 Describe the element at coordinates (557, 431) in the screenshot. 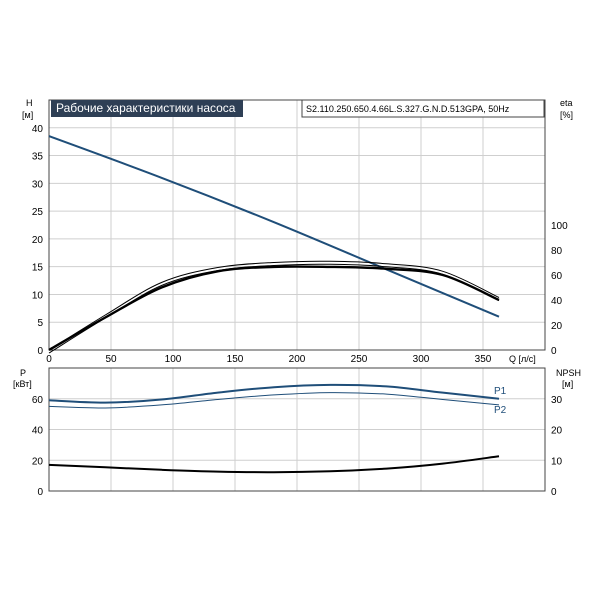

I see `npsh-tick-label: 20` at that location.